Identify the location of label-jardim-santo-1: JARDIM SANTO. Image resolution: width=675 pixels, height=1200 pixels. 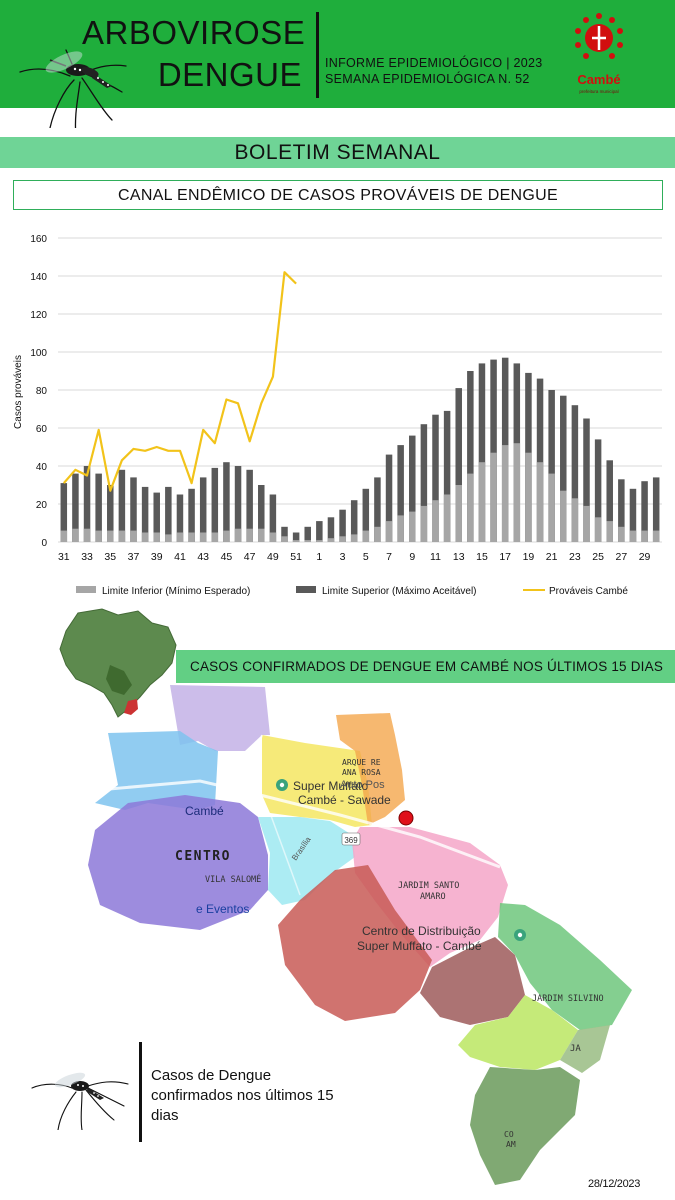
(428, 886).